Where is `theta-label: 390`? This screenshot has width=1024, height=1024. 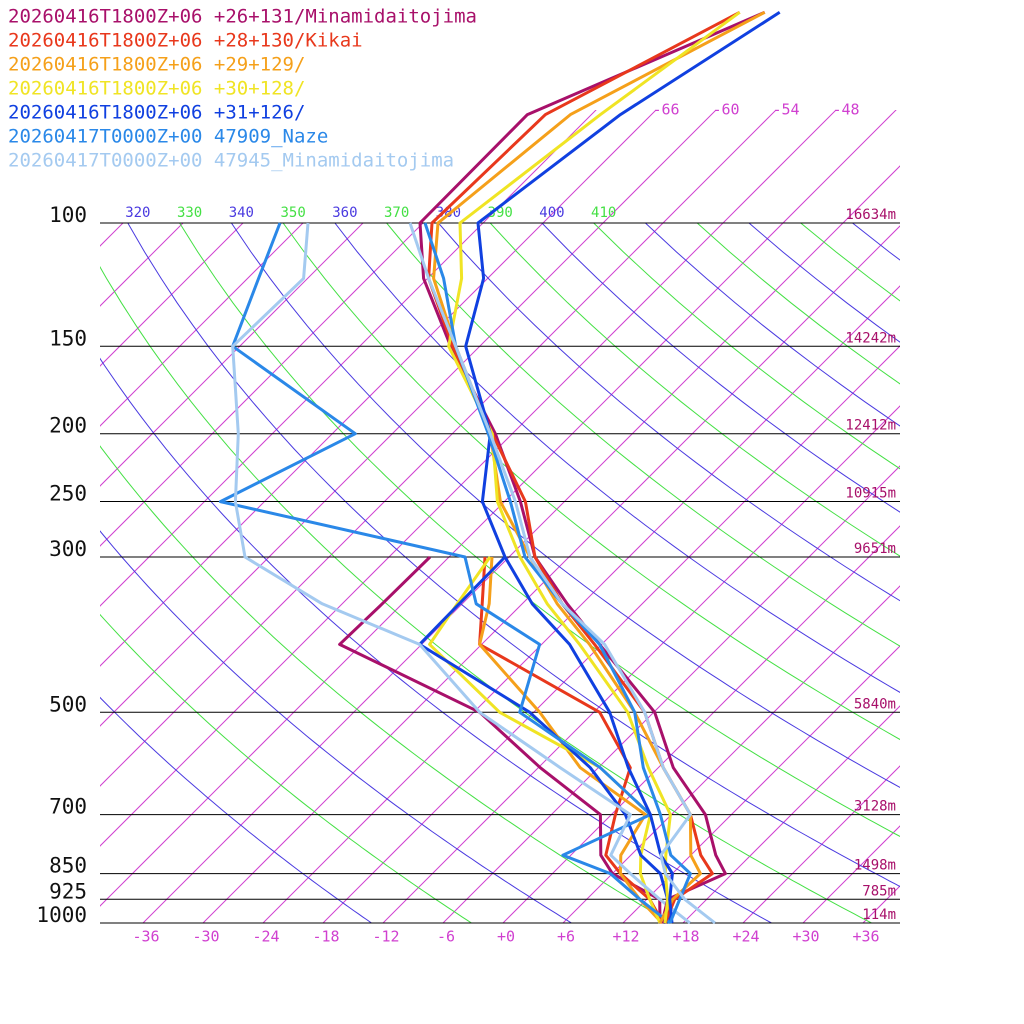
theta-label: 390 is located at coordinates (500, 213).